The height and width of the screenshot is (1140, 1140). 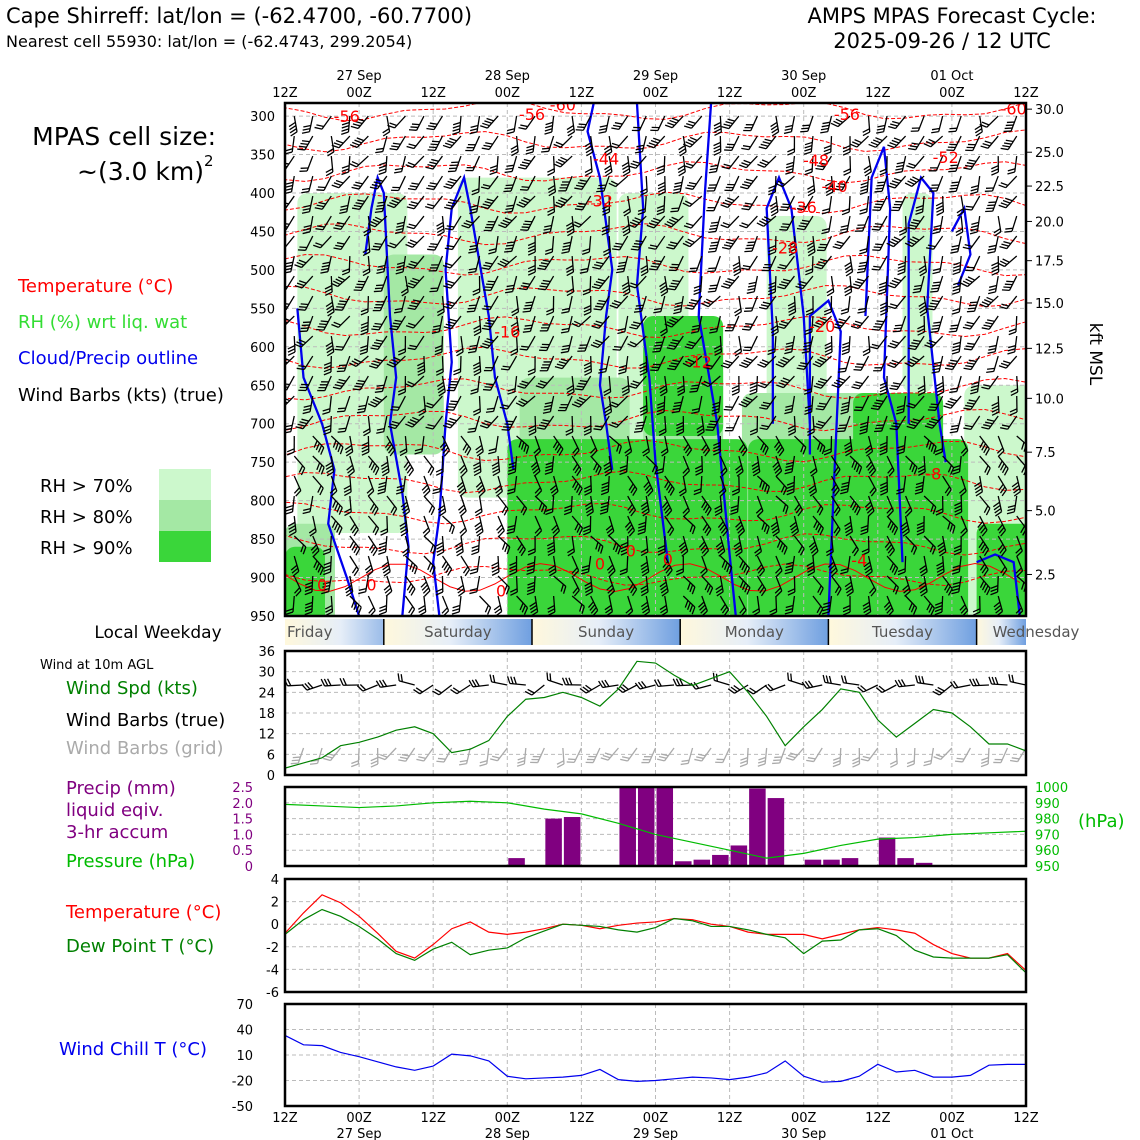 What do you see at coordinates (140, 171) in the screenshot?
I see `cell-size-base: ~(3.0 km)` at bounding box center [140, 171].